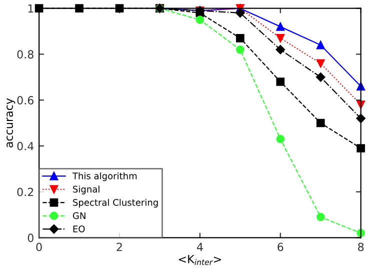 This screenshot has width=372, height=278. I want to click on y-tick-label: 0.2, so click(25, 192).